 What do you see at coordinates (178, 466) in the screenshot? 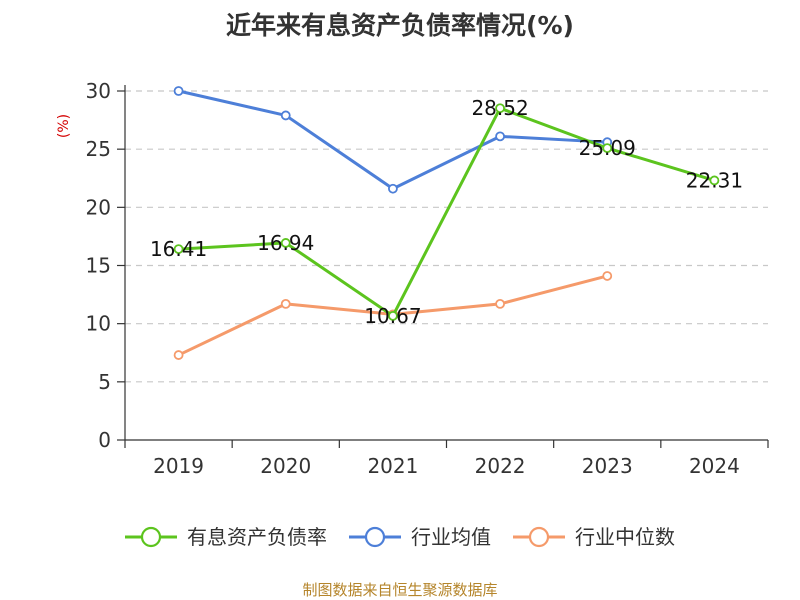
I see `x-tick-label: 2019` at bounding box center [178, 466].